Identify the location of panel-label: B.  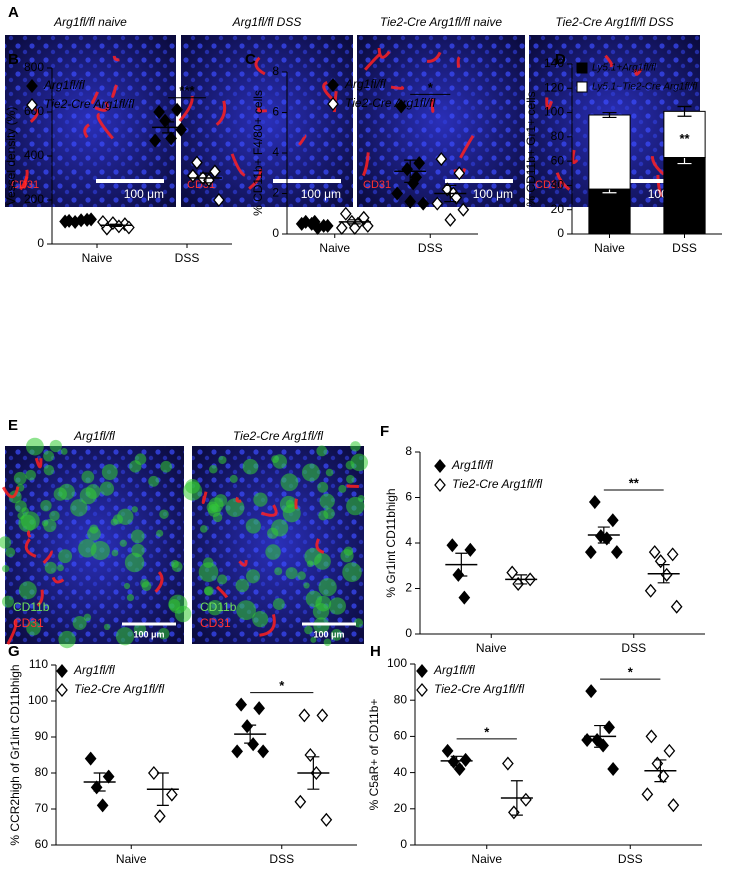
(13, 59).